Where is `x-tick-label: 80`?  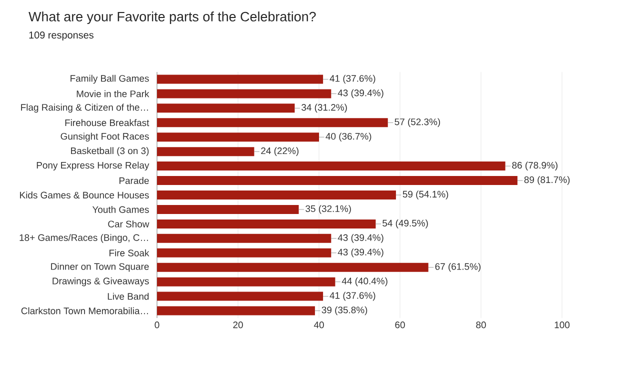
x-tick-label: 80 is located at coordinates (481, 325).